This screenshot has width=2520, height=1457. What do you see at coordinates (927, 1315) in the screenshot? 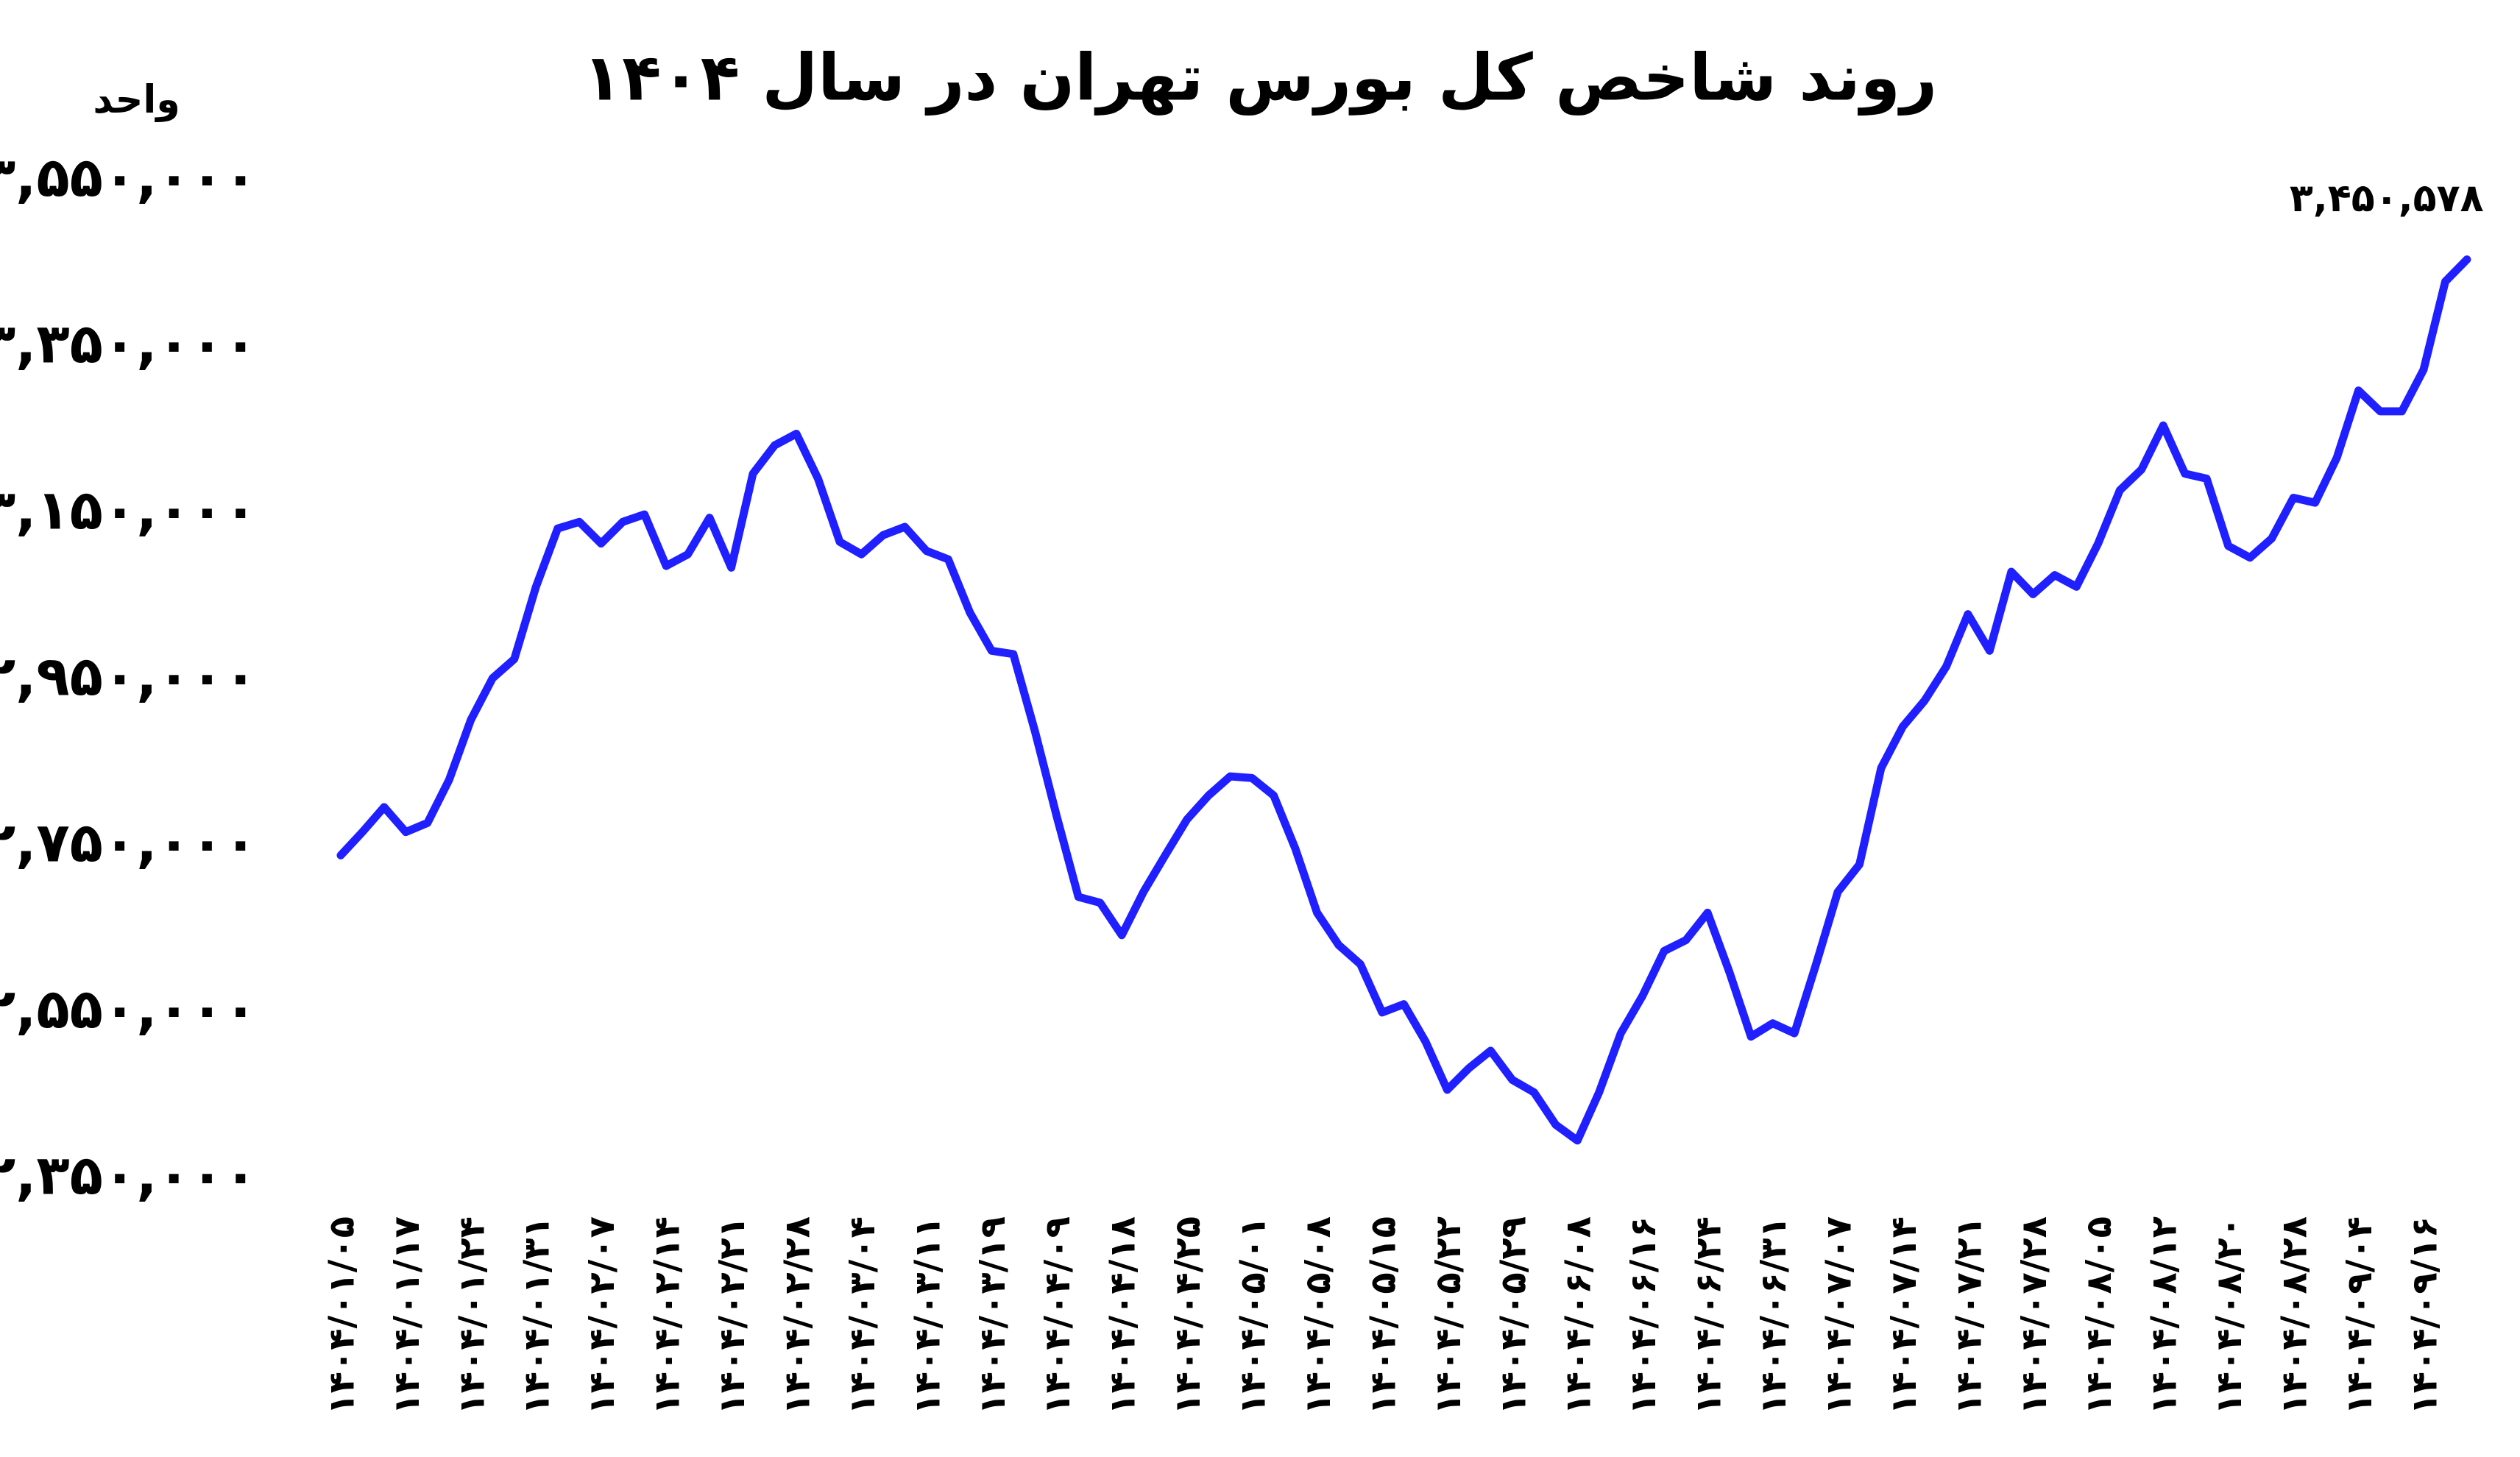
I see `x-tick-label: ۱۴۰۴/۰۳/۱۱` at bounding box center [927, 1315].